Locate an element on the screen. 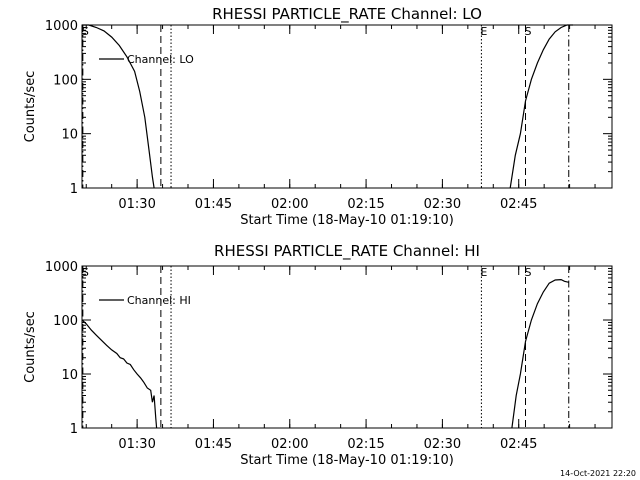 This screenshot has height=480, width=640. chart-title: RHESSI PARTICLE_RATE Channel: LO is located at coordinates (347, 14).